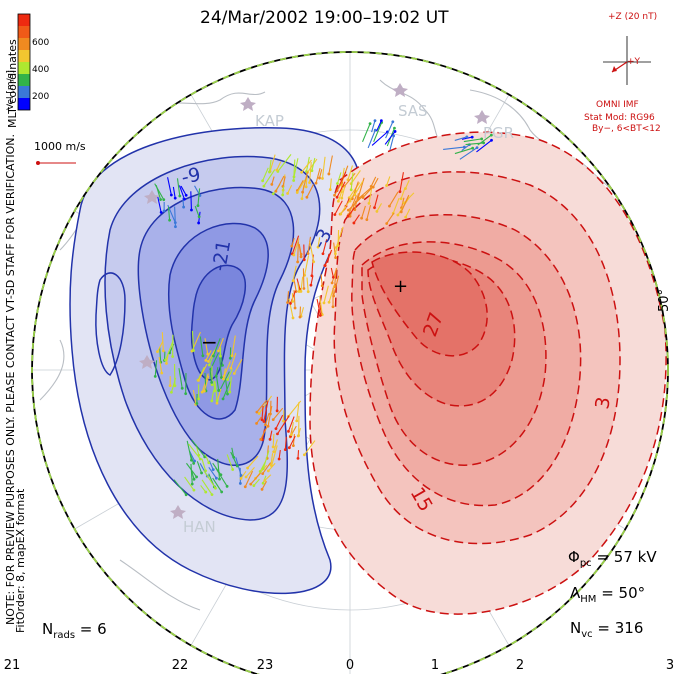  What do you see at coordinates (74, 630) in the screenshot?
I see `radar-count: Nrads = 6` at bounding box center [74, 630].